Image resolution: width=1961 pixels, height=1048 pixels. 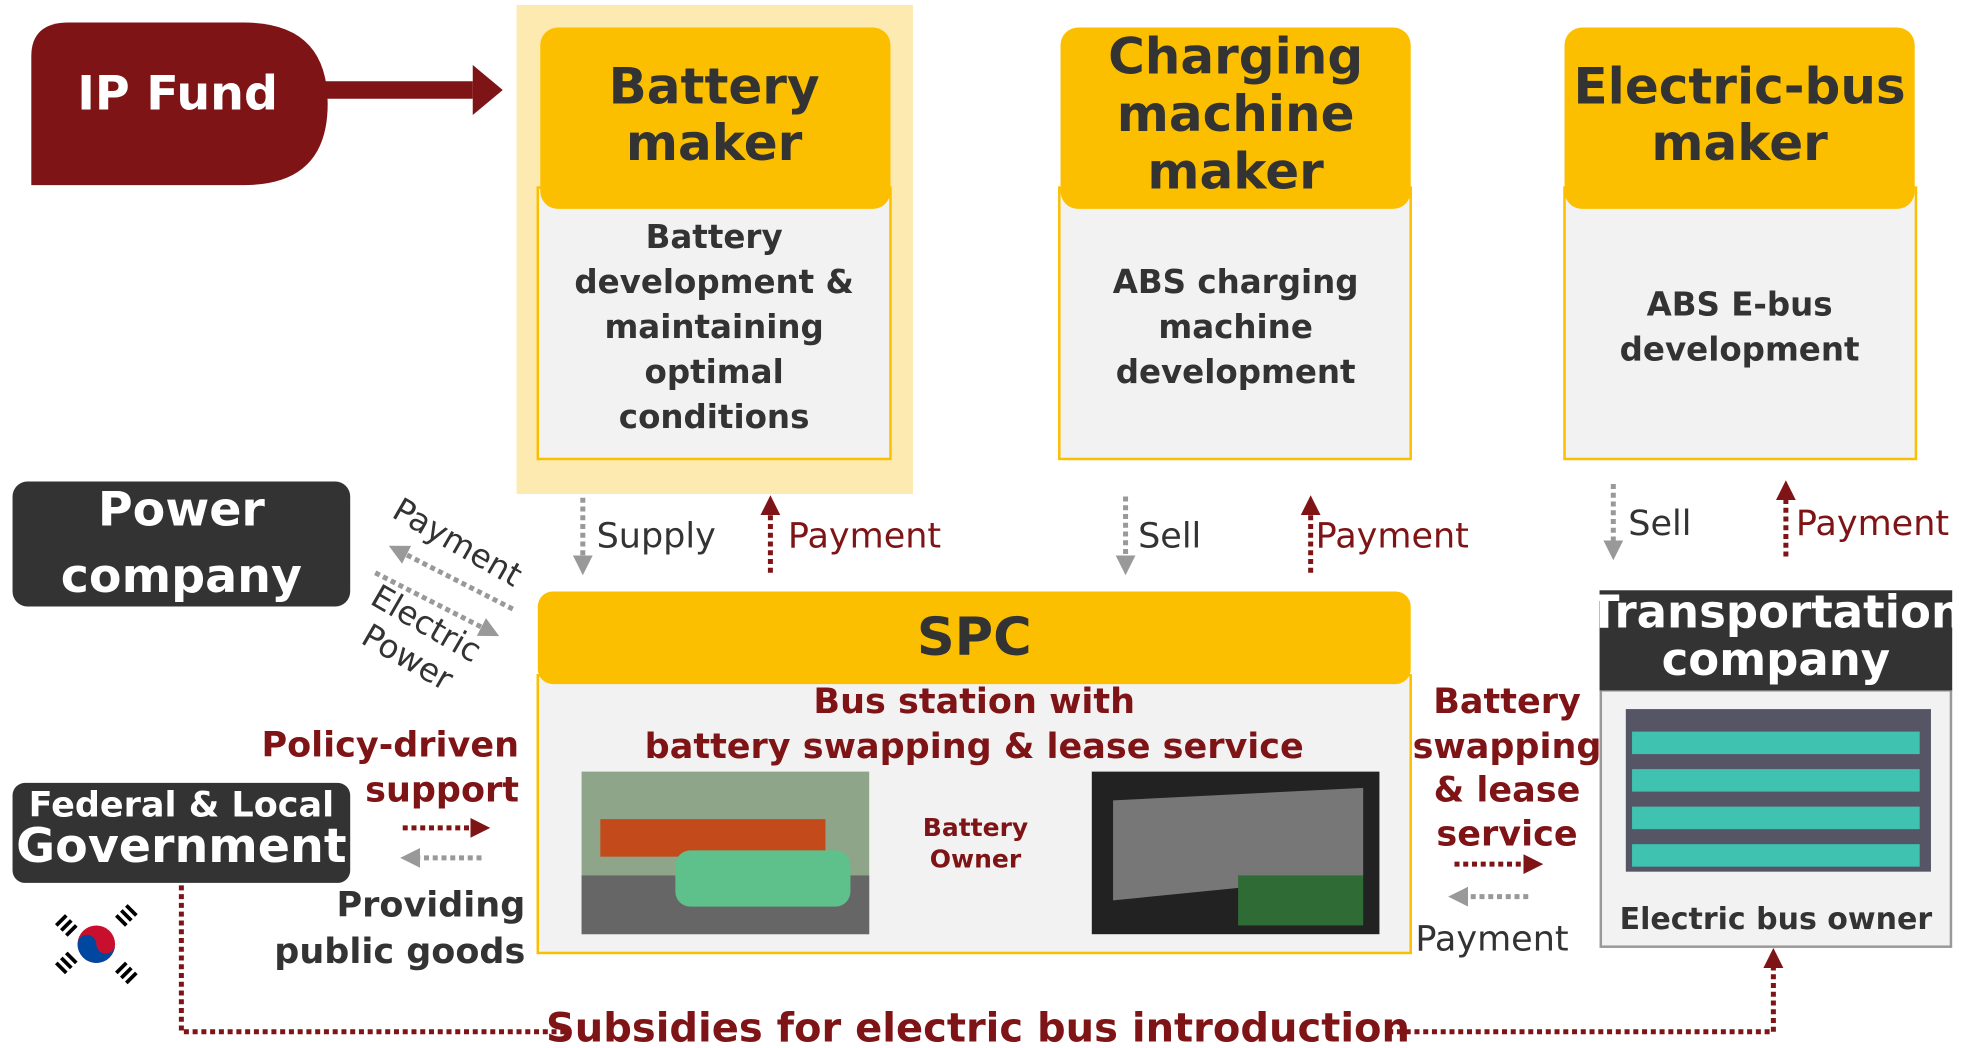 What do you see at coordinates (714, 282) in the screenshot?
I see `maker-desc: development &` at bounding box center [714, 282].